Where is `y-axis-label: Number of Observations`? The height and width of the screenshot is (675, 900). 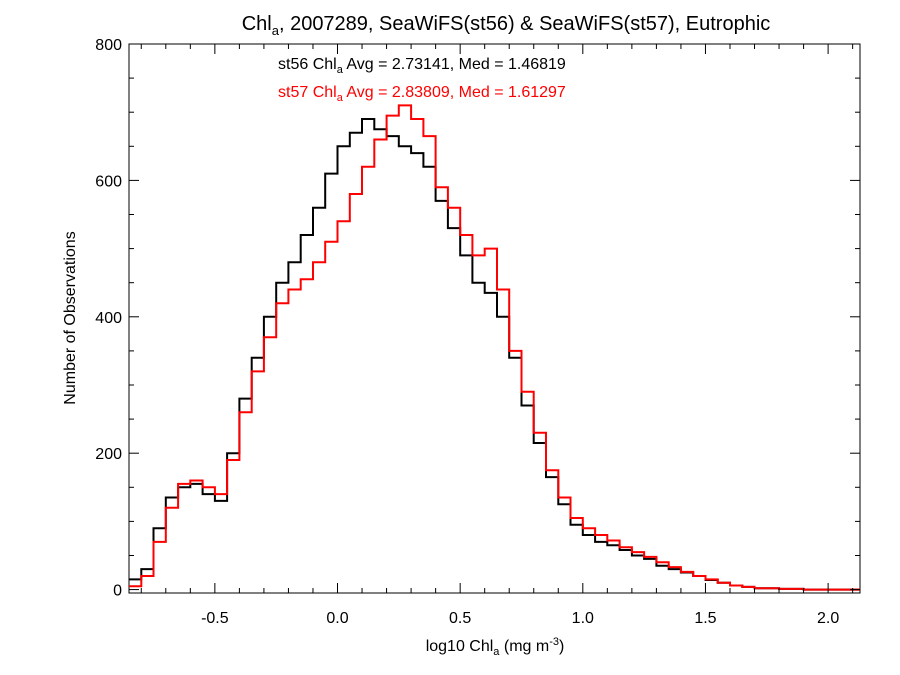
y-axis-label: Number of Observations is located at coordinates (70, 317).